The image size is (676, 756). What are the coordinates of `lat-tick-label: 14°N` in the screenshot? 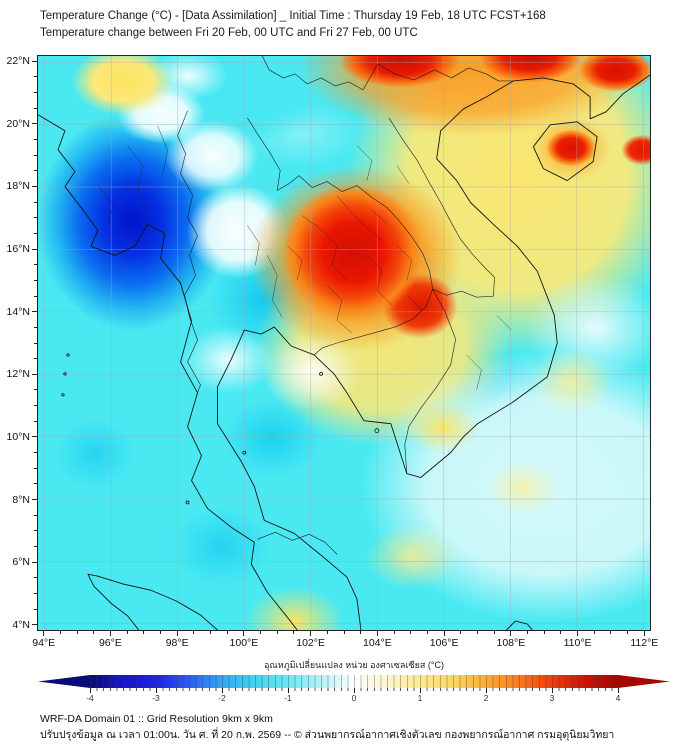 It's located at (18, 311).